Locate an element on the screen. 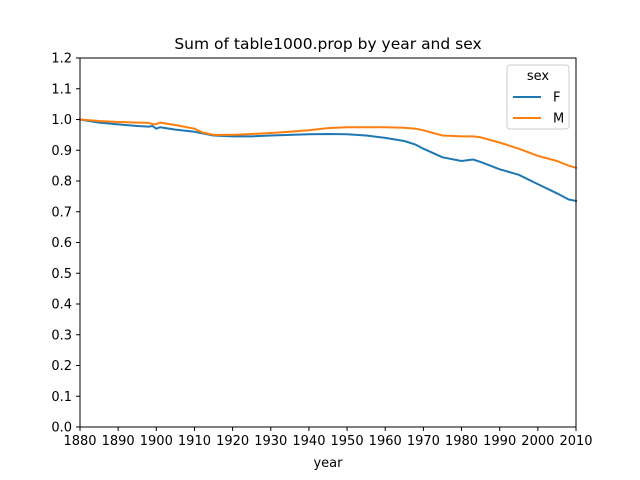  y-tick-label: 0.6 is located at coordinates (61, 243).